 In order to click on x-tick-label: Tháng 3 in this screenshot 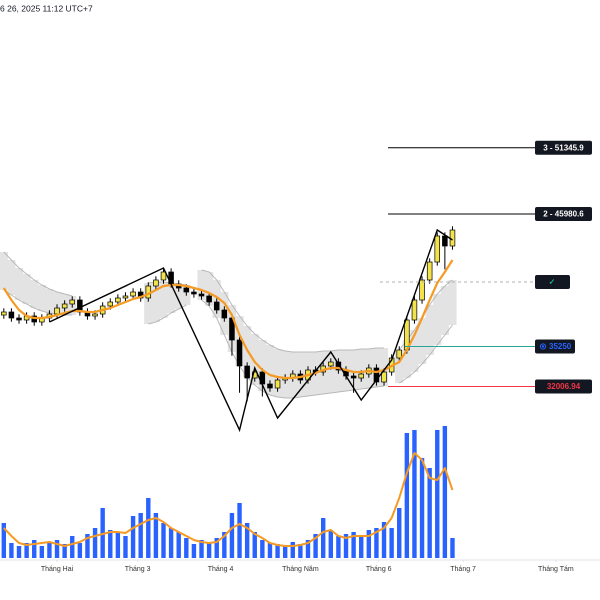, I will do `click(138, 569)`.